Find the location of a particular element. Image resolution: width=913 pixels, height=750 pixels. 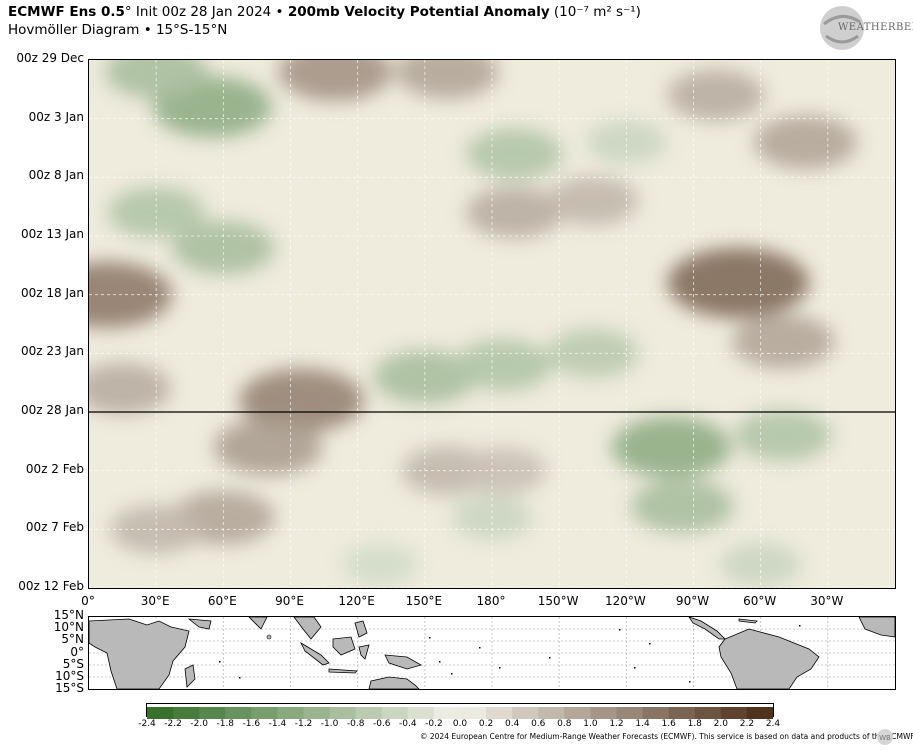

map-svg is located at coordinates (492, 653).